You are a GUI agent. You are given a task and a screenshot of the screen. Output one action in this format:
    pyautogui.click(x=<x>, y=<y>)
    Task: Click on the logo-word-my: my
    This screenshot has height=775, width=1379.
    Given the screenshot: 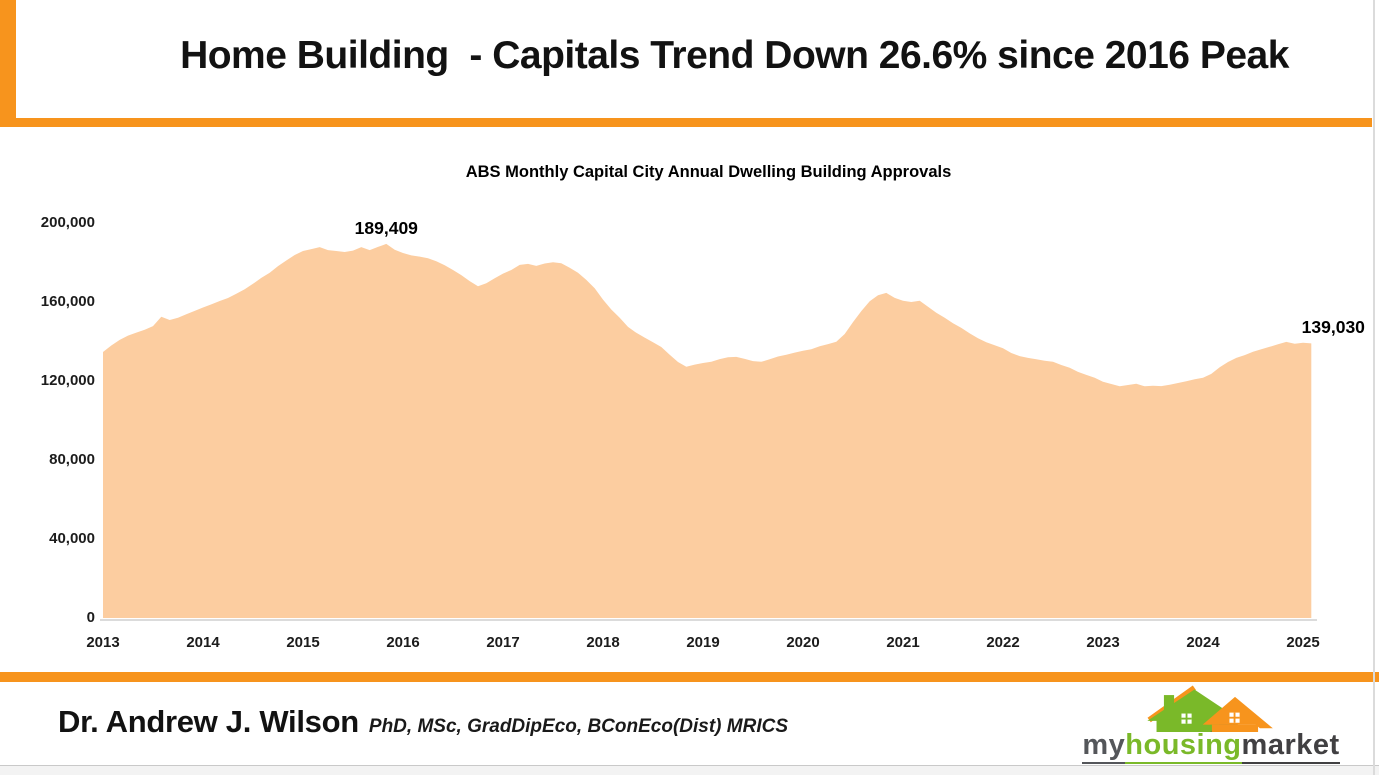 What is the action you would take?
    pyautogui.click(x=1104, y=746)
    